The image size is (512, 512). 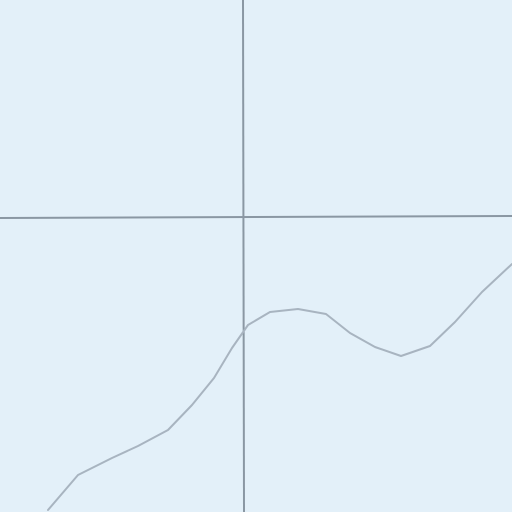 I want to click on graticule-parallel, so click(x=256, y=217).